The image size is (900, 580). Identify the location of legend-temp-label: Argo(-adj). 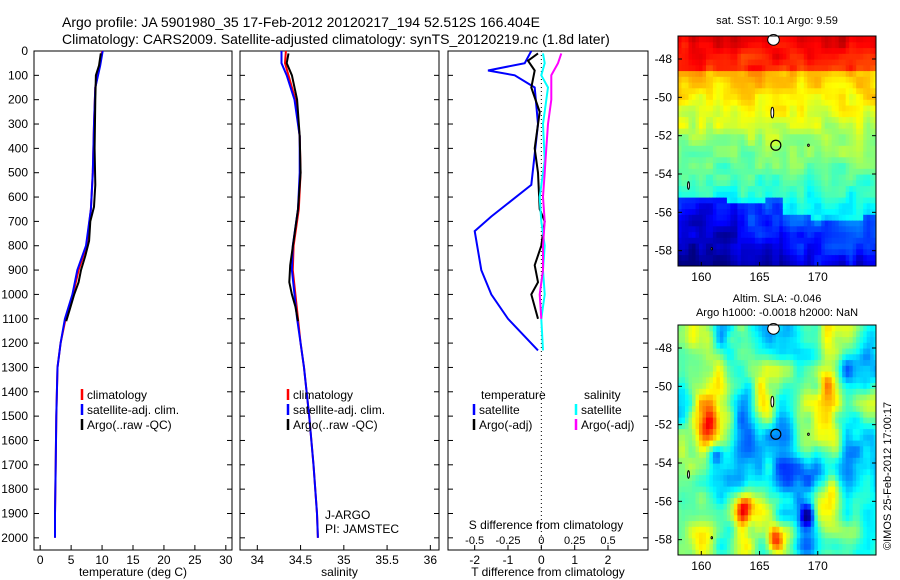
(505, 425).